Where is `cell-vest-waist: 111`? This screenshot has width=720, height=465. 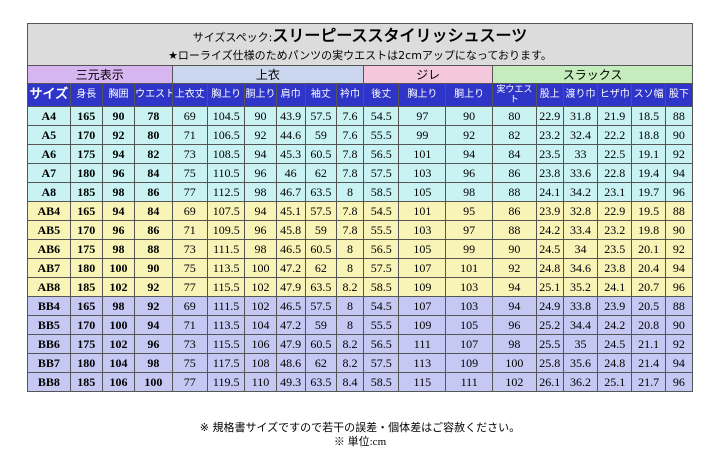
cell-vest-waist: 111 is located at coordinates (469, 382).